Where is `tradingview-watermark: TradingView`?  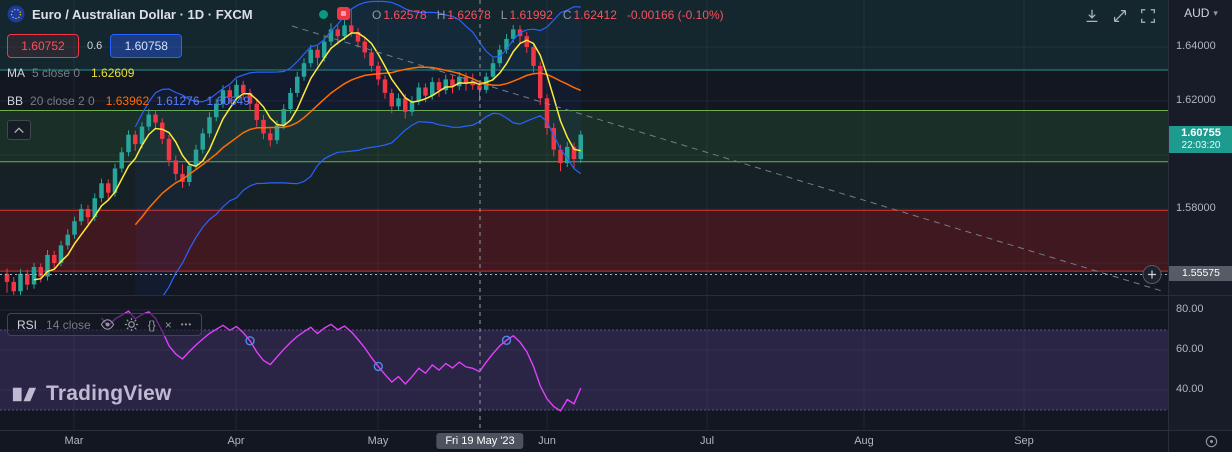
tradingview-watermark: TradingView is located at coordinates (91, 393).